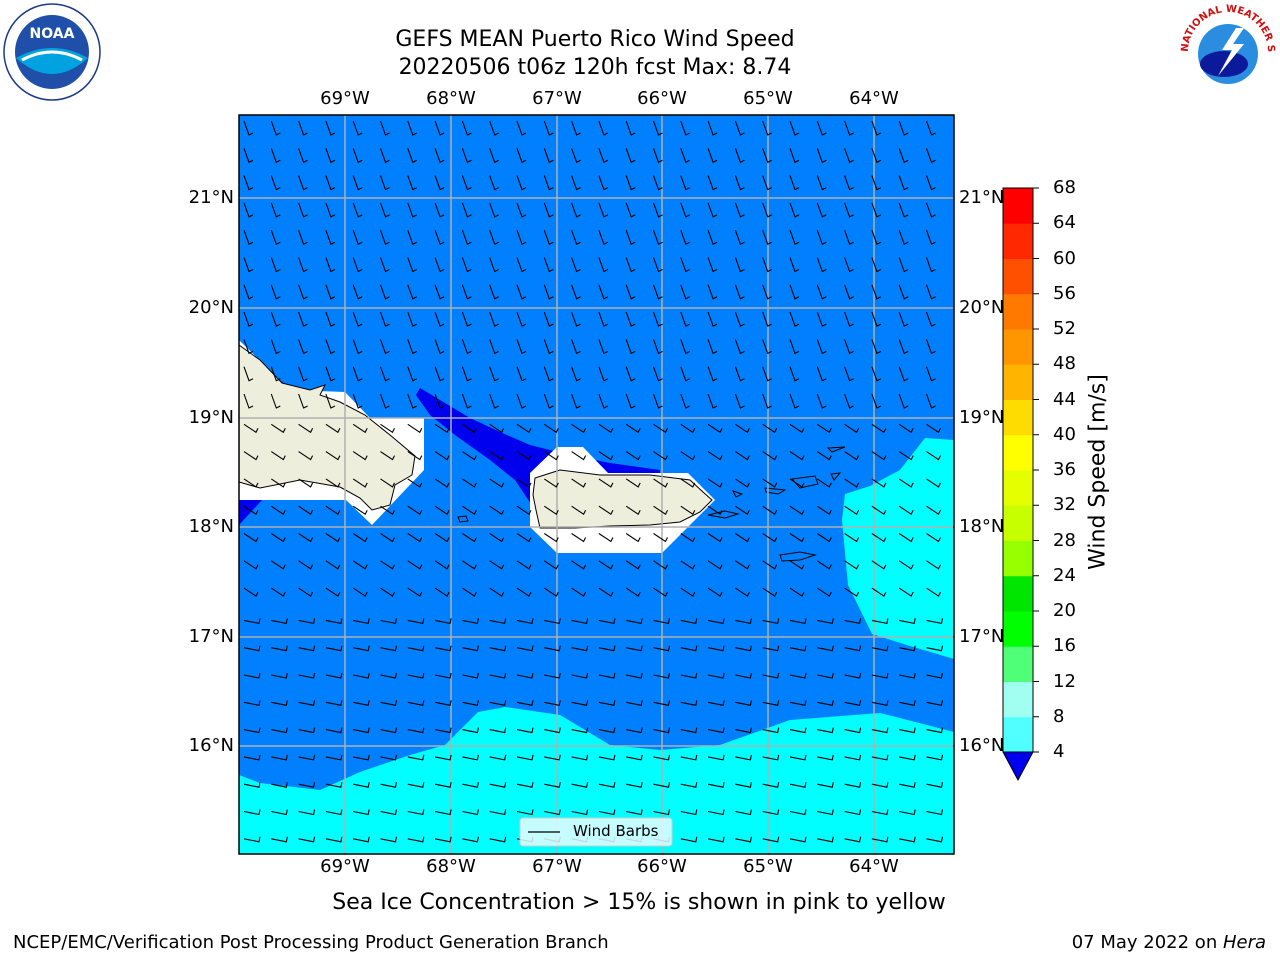 Image resolution: width=1280 pixels, height=960 pixels. What do you see at coordinates (1064, 399) in the screenshot?
I see `colorbar-tick-label: 44` at bounding box center [1064, 399].